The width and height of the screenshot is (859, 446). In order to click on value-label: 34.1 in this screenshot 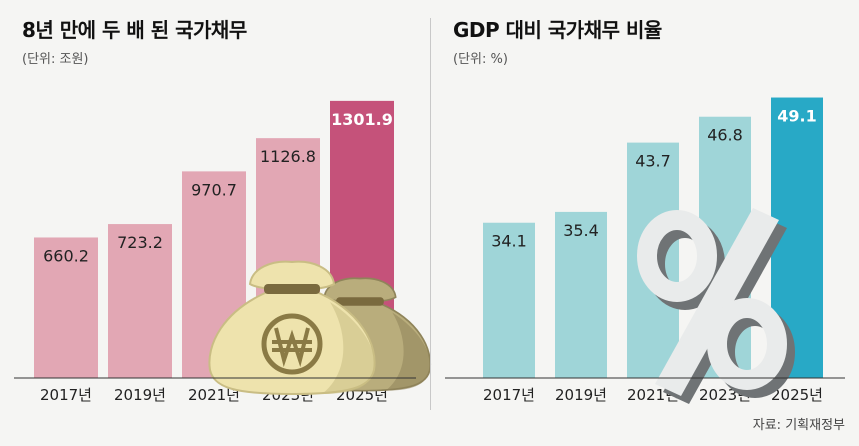, I will do `click(509, 241)`.